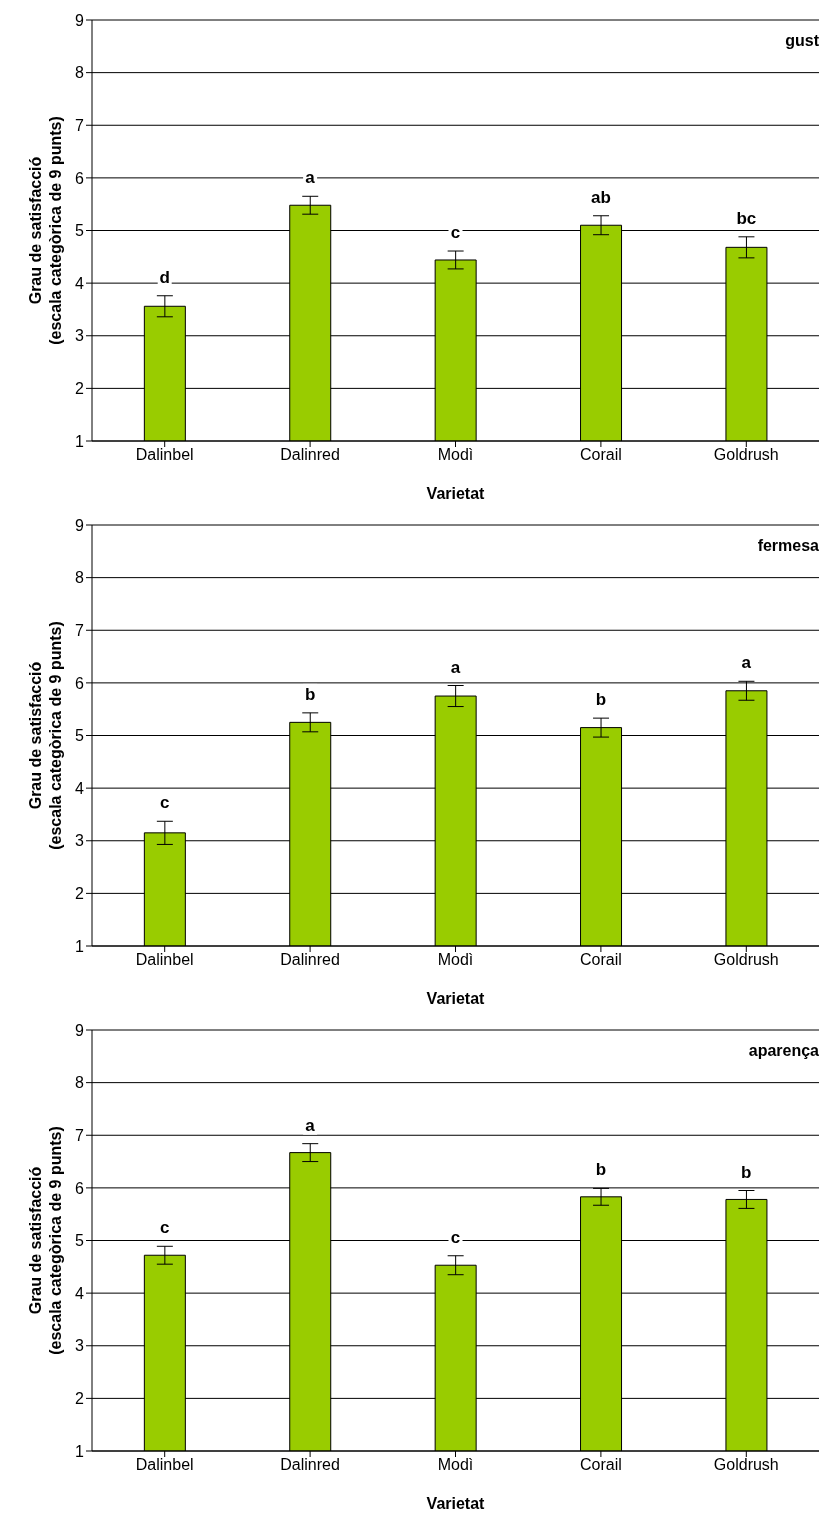 This screenshot has width=835, height=1526. Describe the element at coordinates (788, 545) in the screenshot. I see `text: fermesa` at that location.